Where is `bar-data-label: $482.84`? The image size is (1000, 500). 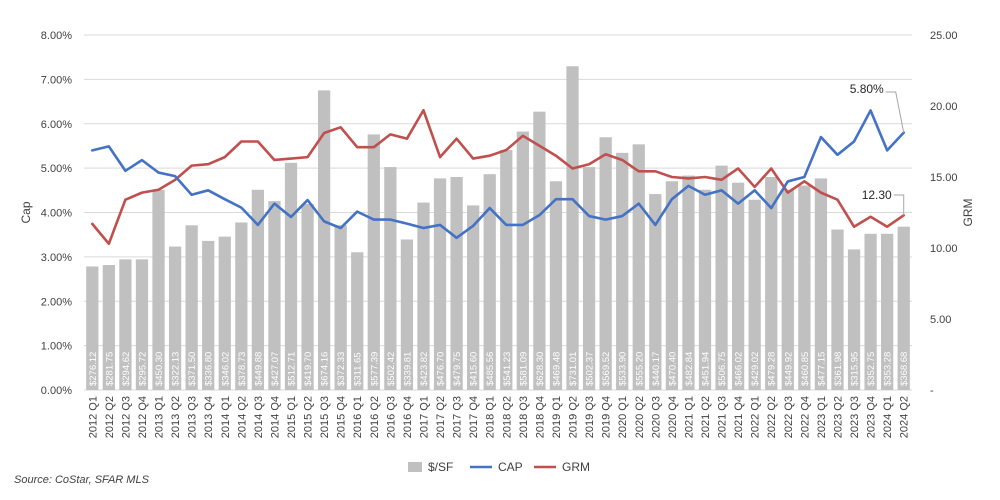 bar-data-label: $482.84 is located at coordinates (689, 369).